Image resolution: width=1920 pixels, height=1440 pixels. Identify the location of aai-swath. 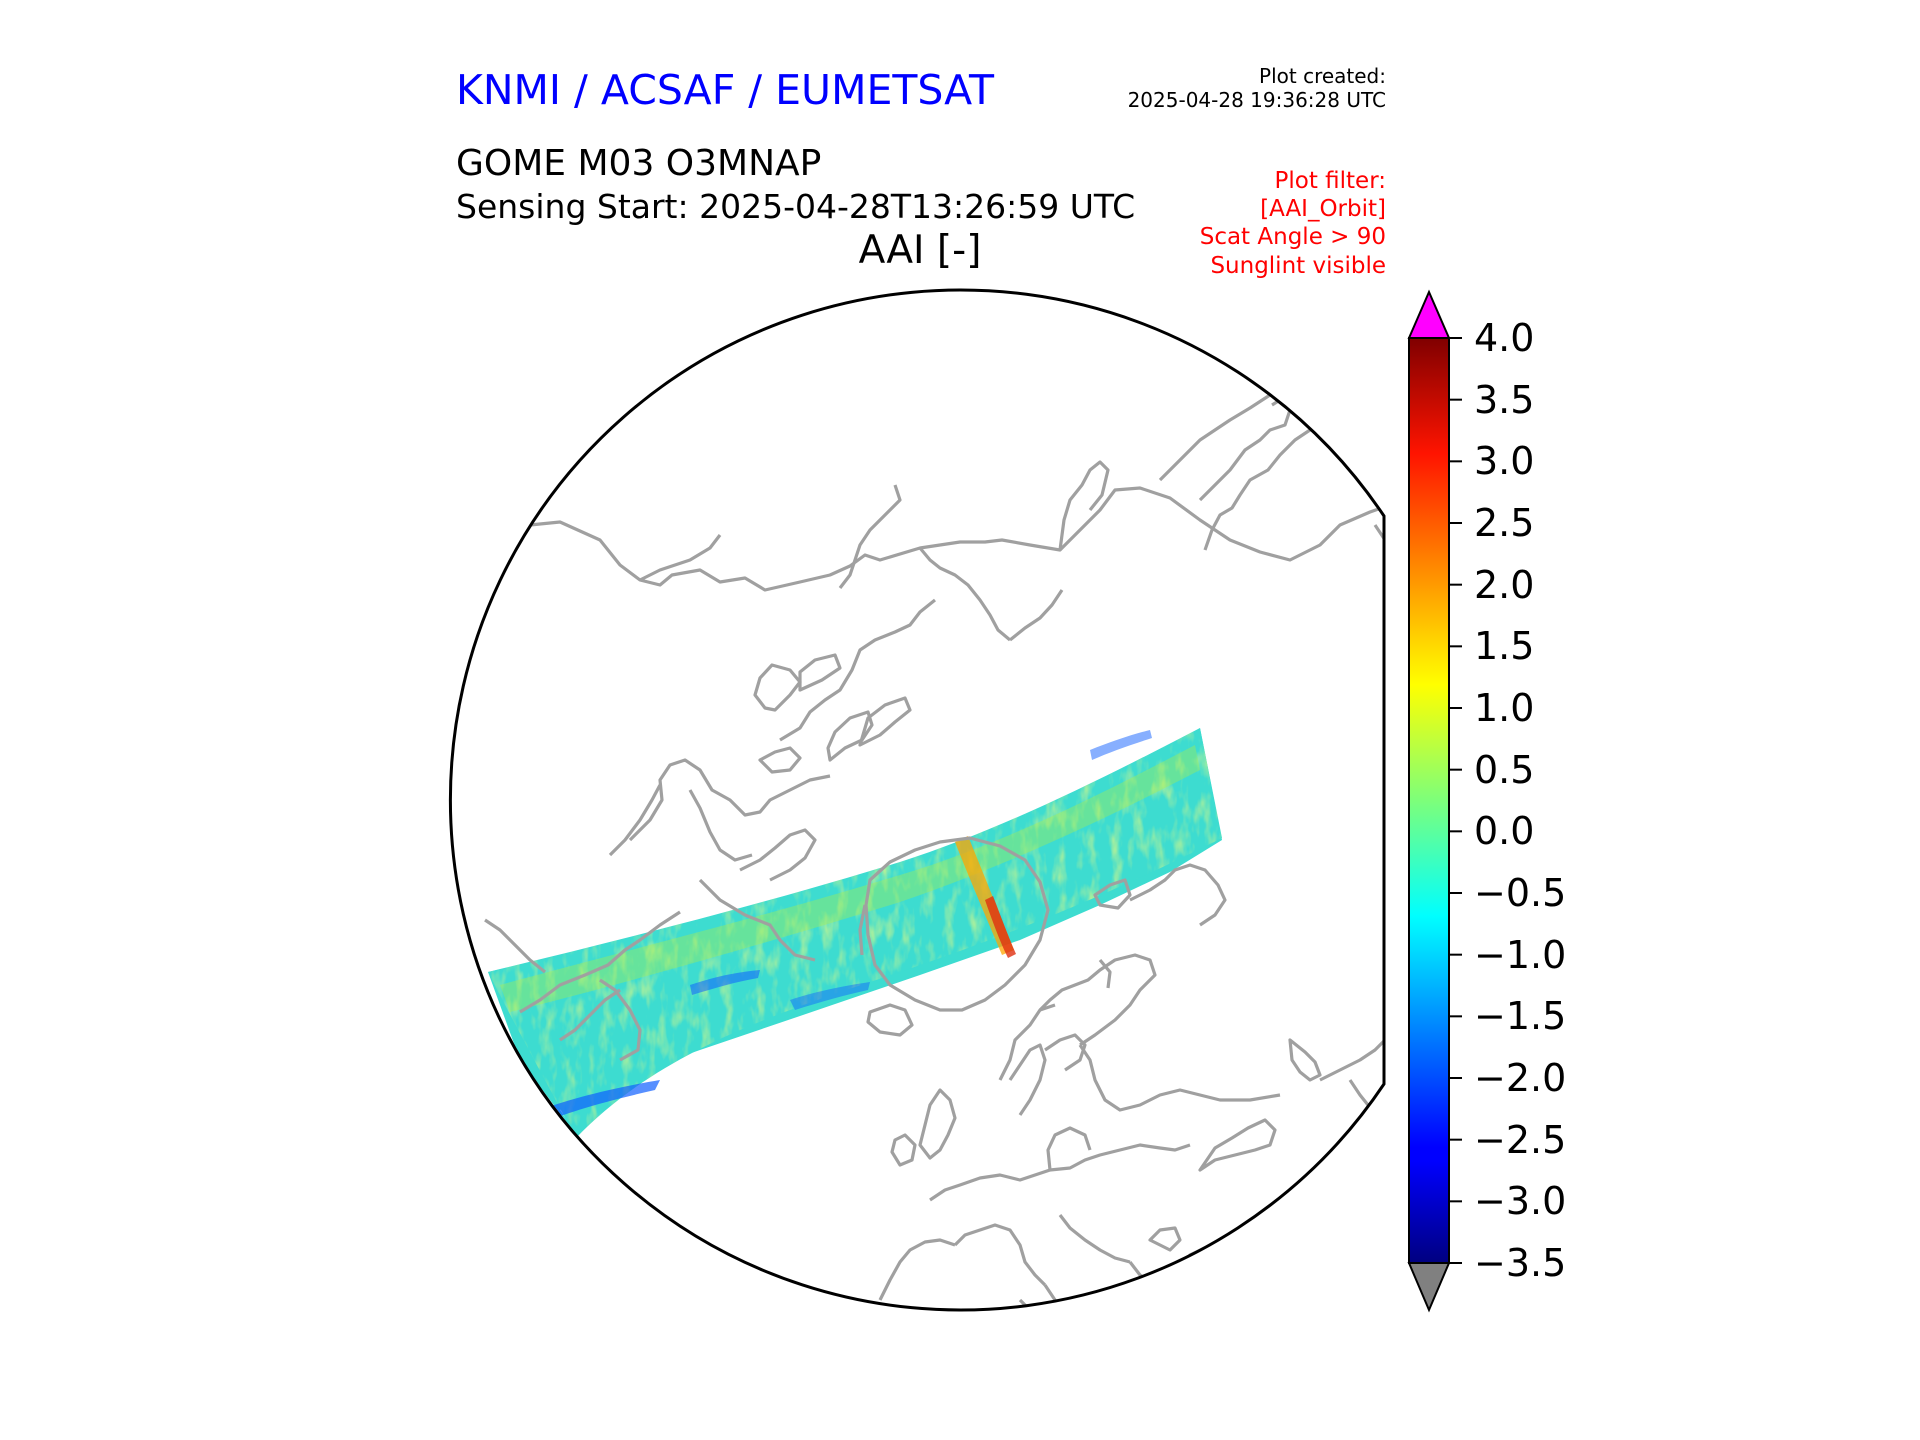
(855, 934).